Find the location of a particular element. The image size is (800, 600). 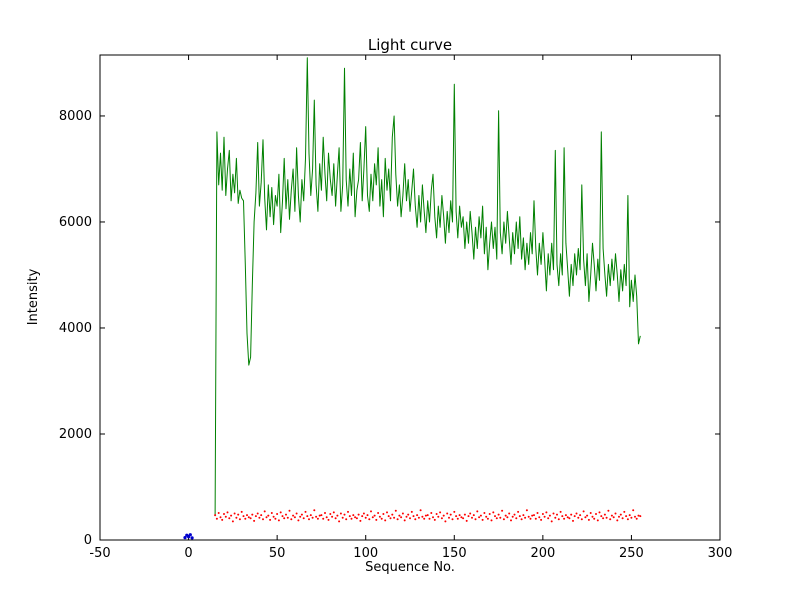

y-tick-label: 8000 is located at coordinates (75, 116).